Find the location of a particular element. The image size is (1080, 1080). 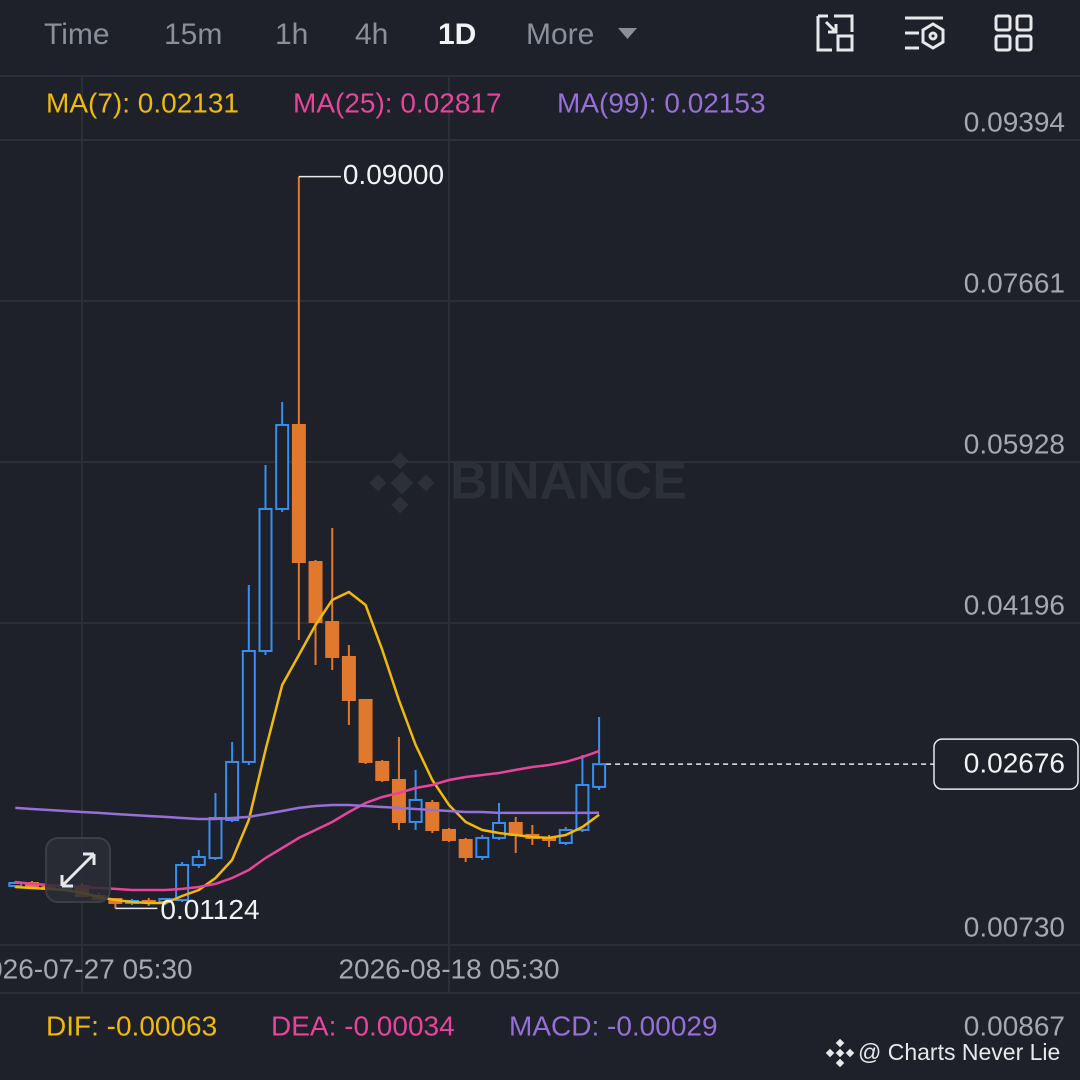

min-label: 0.01124 is located at coordinates (209, 909).